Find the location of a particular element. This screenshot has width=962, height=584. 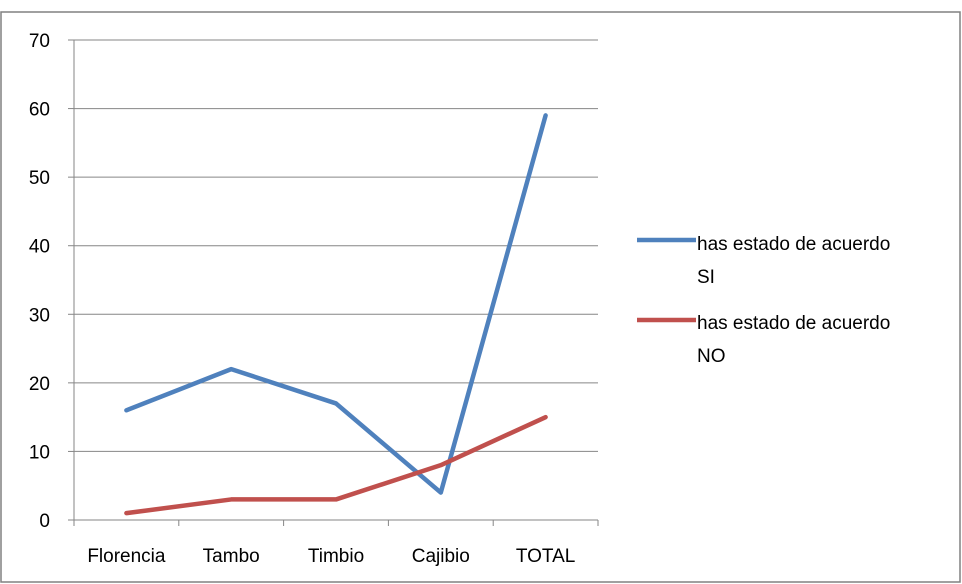

y-tick-label: 20 is located at coordinates (39, 384).